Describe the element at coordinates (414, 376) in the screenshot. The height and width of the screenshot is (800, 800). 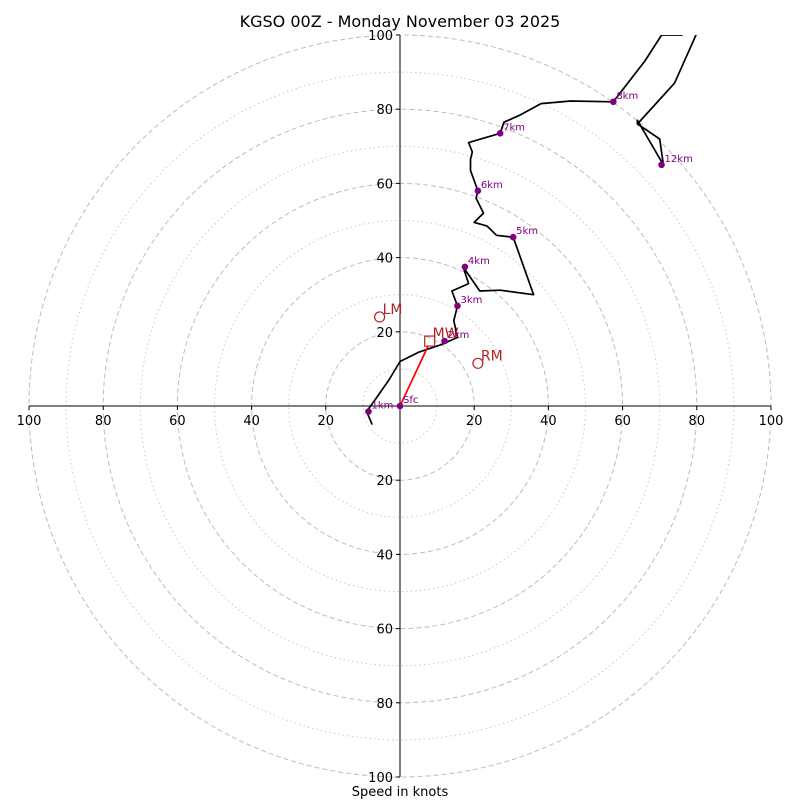
I see `mean-wind-vector-line` at that location.